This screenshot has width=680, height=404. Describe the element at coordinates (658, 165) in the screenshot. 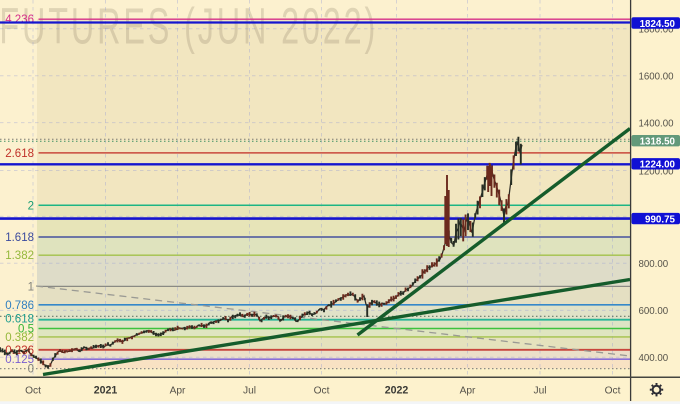

I see `svg-text: 1224.00` at that location.